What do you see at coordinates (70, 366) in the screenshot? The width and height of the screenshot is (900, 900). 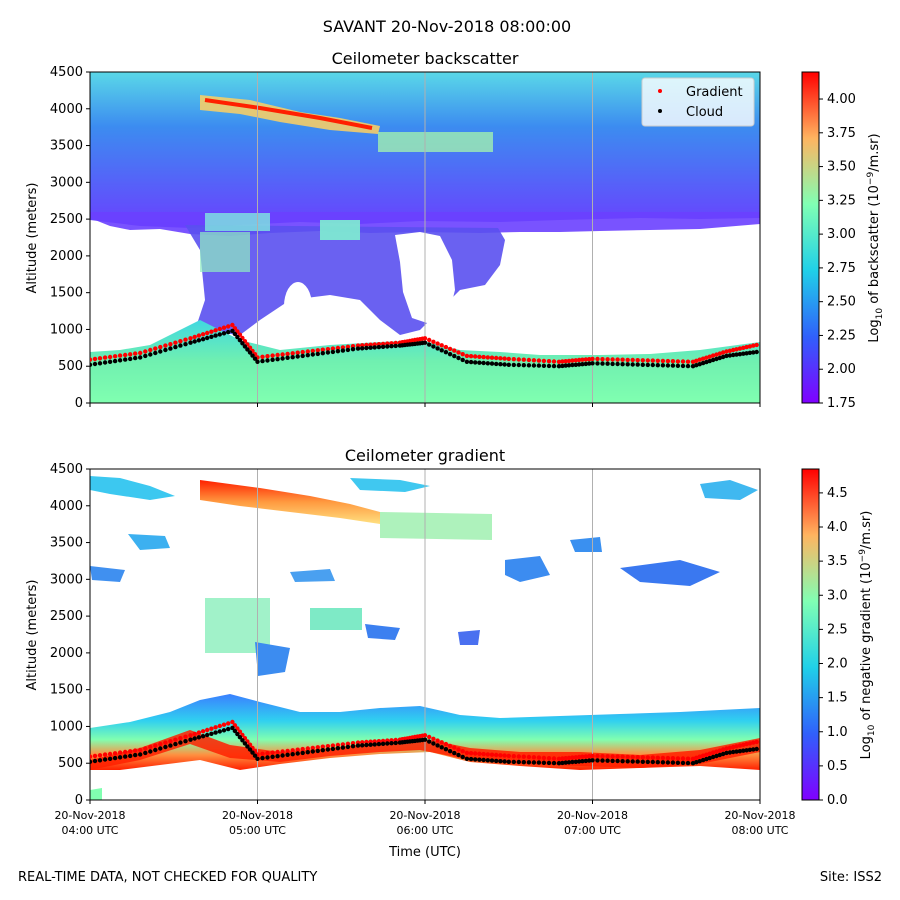 I see `top-ytick-label: 500` at bounding box center [70, 366].